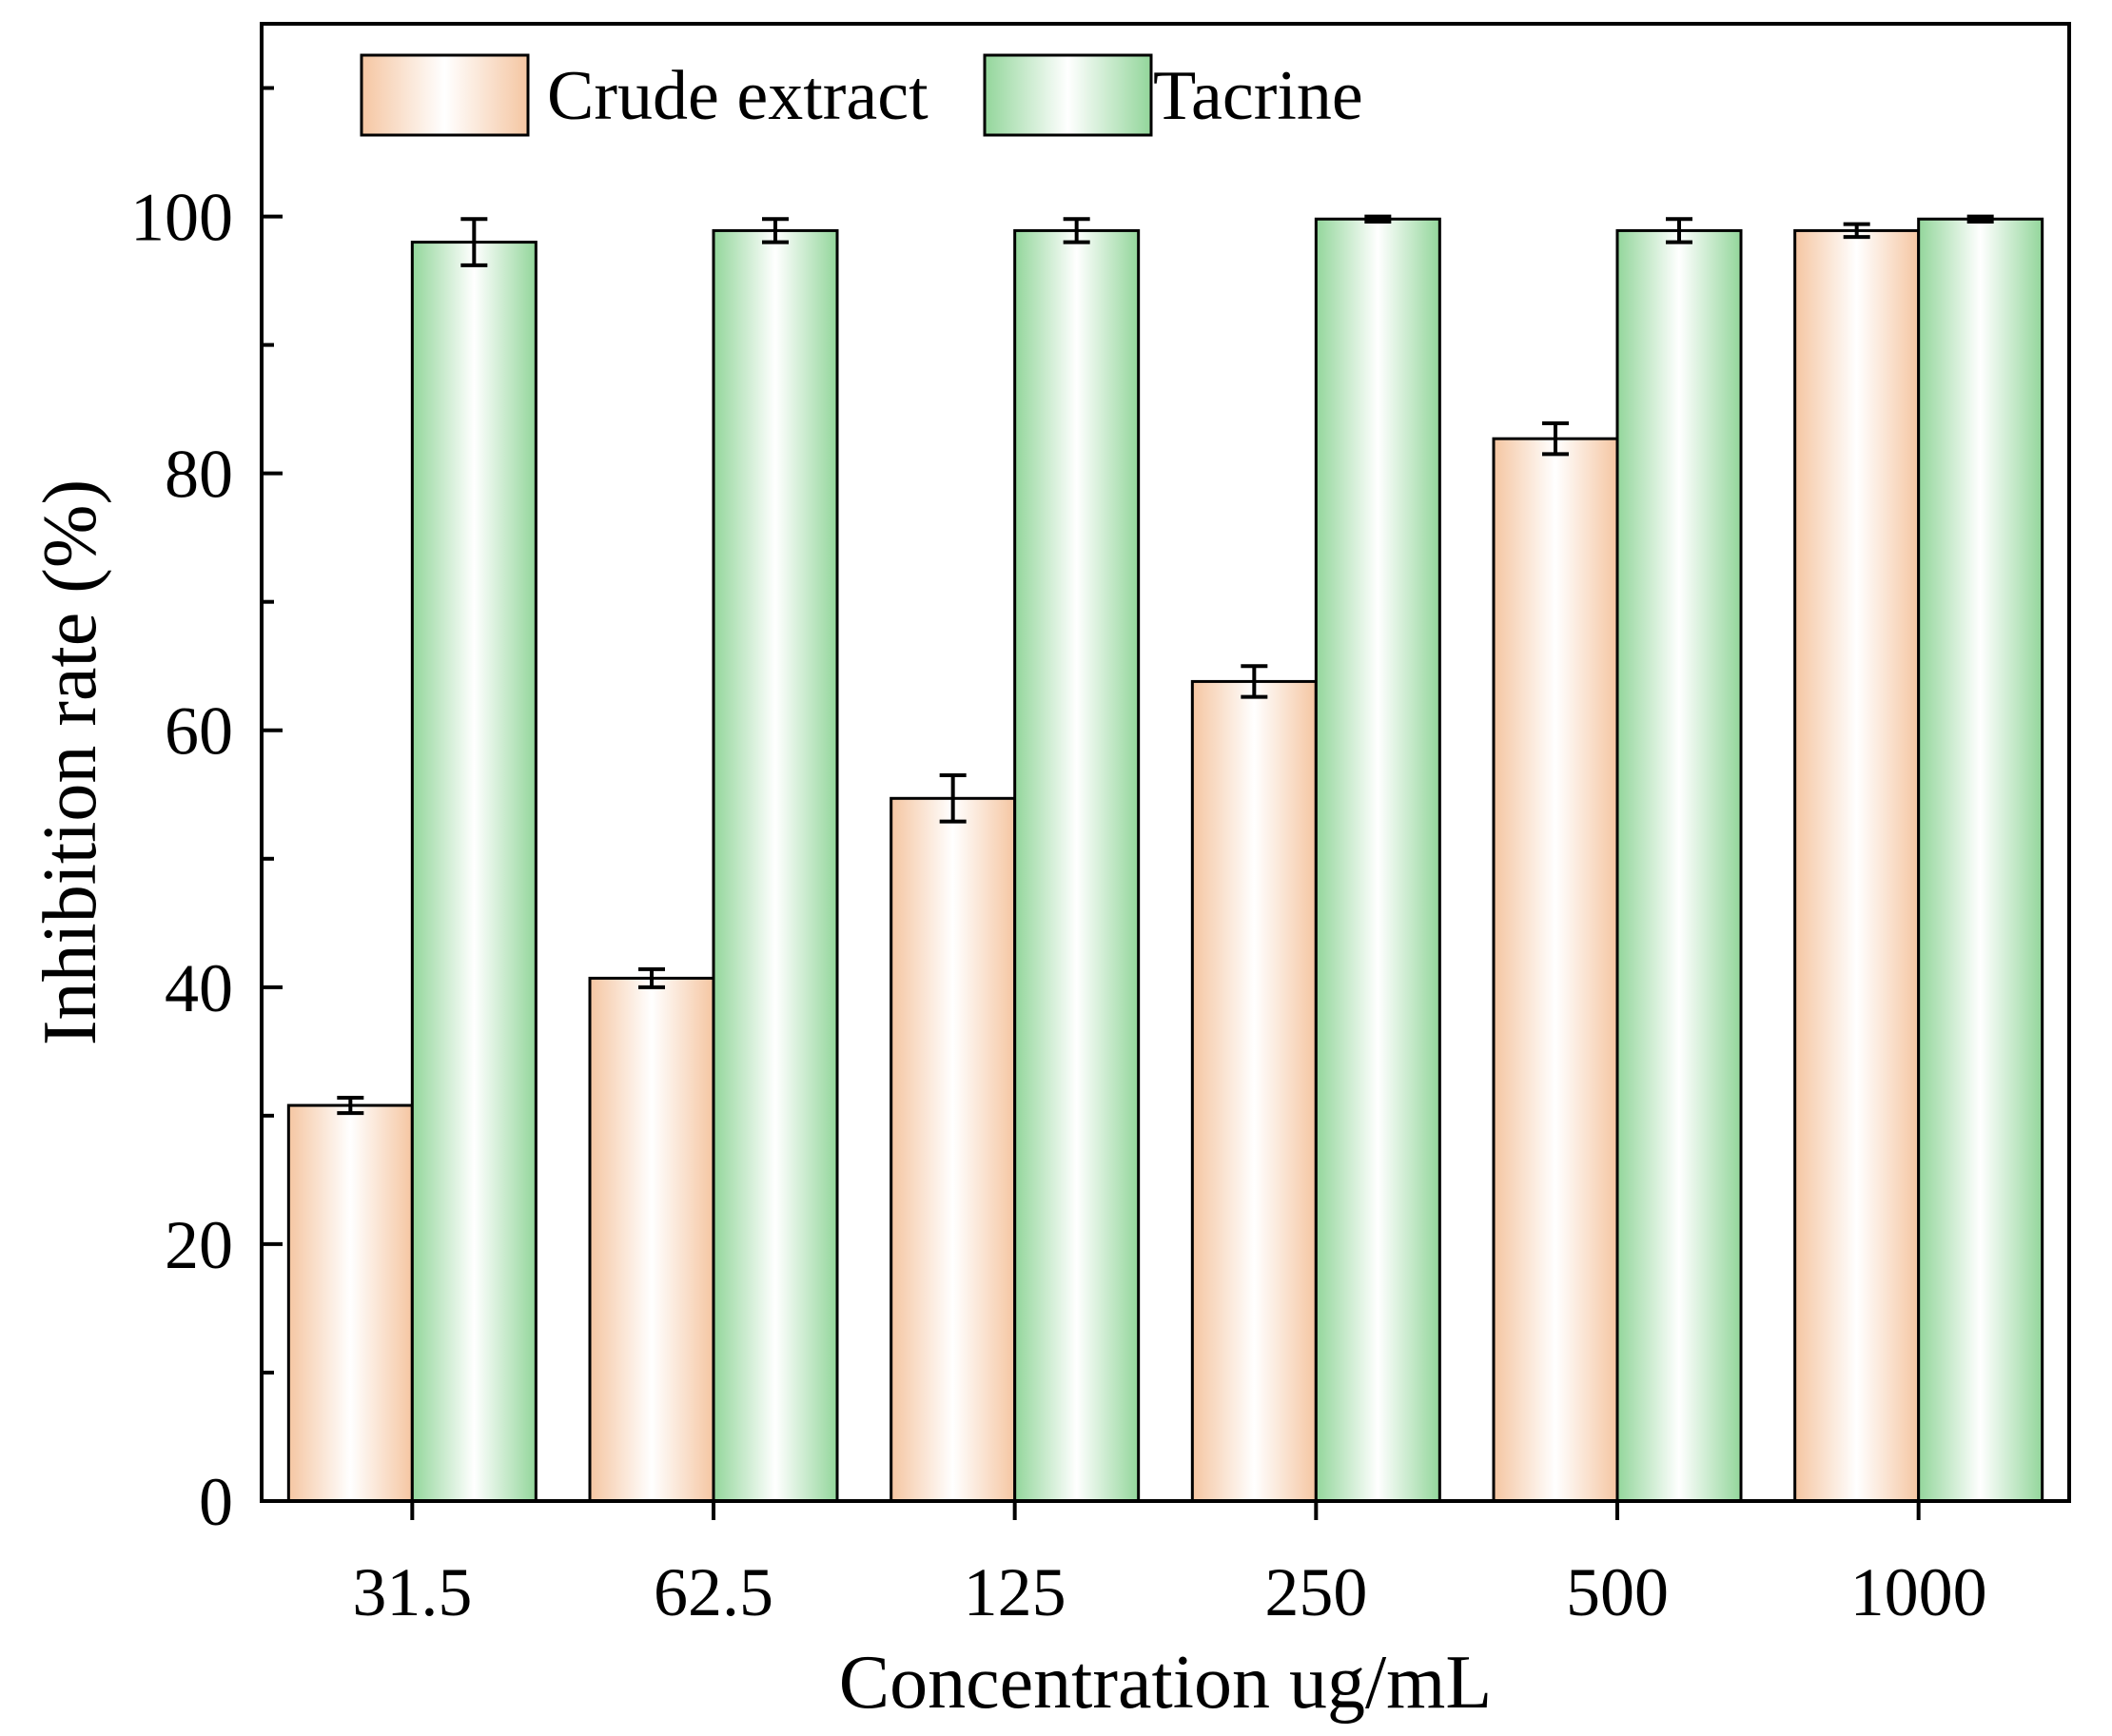  What do you see at coordinates (412, 1592) in the screenshot?
I see `x-tick-label: 31.5` at bounding box center [412, 1592].